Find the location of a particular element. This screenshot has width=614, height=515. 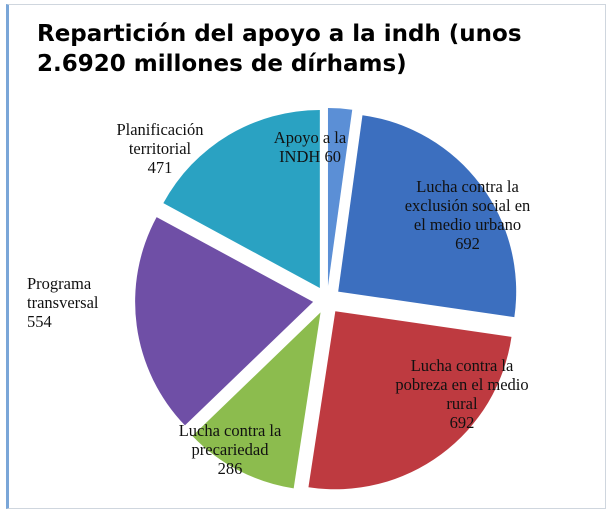

slice-value: 471 is located at coordinates (160, 167).